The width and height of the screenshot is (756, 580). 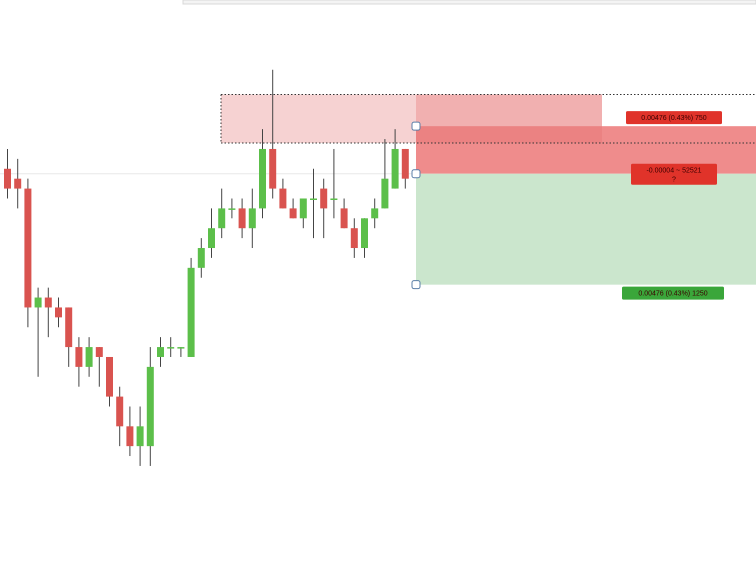 What do you see at coordinates (509, 119) in the screenshot?
I see `overlap-shade` at bounding box center [509, 119].